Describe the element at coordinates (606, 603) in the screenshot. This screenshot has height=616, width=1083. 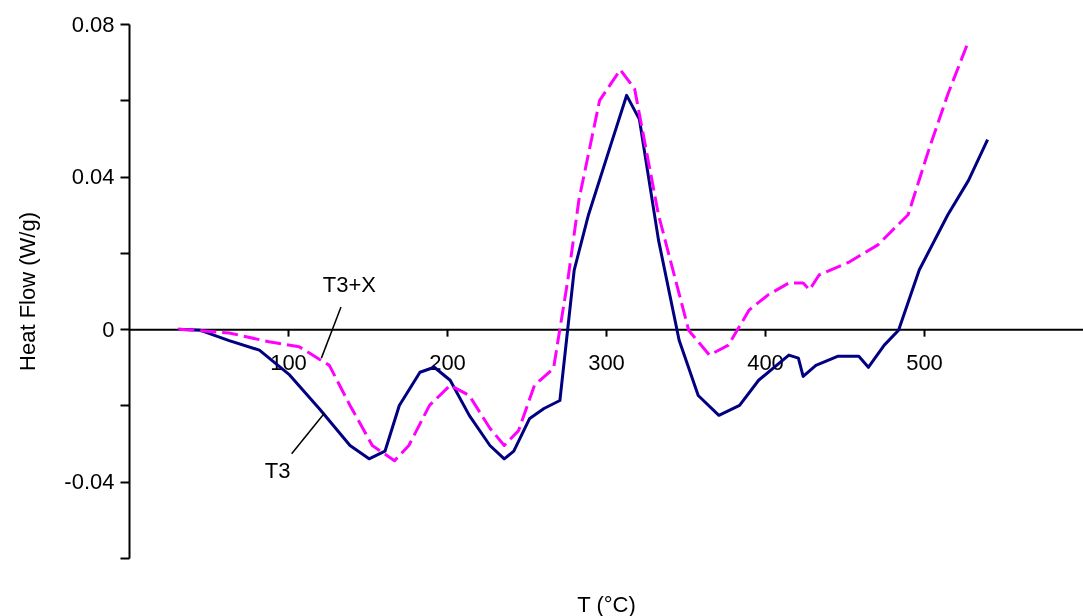
I see `x-axis-title: T (°C)` at that location.